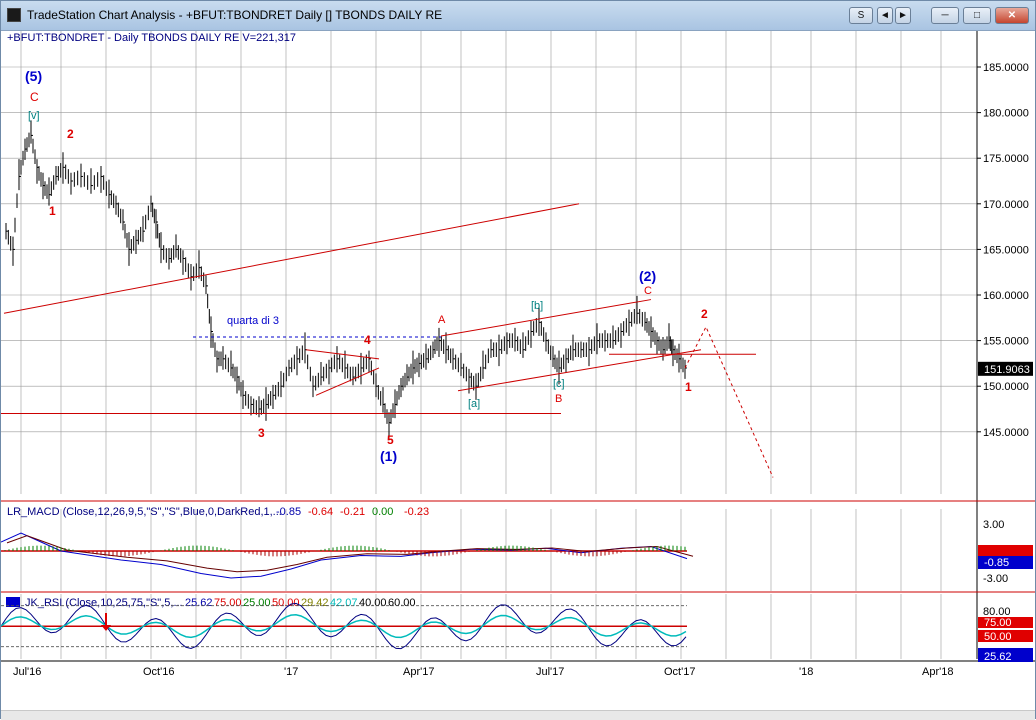 The image size is (1036, 720). Describe the element at coordinates (416, 512) in the screenshot. I see `macd-header-value: -0.23` at that location.